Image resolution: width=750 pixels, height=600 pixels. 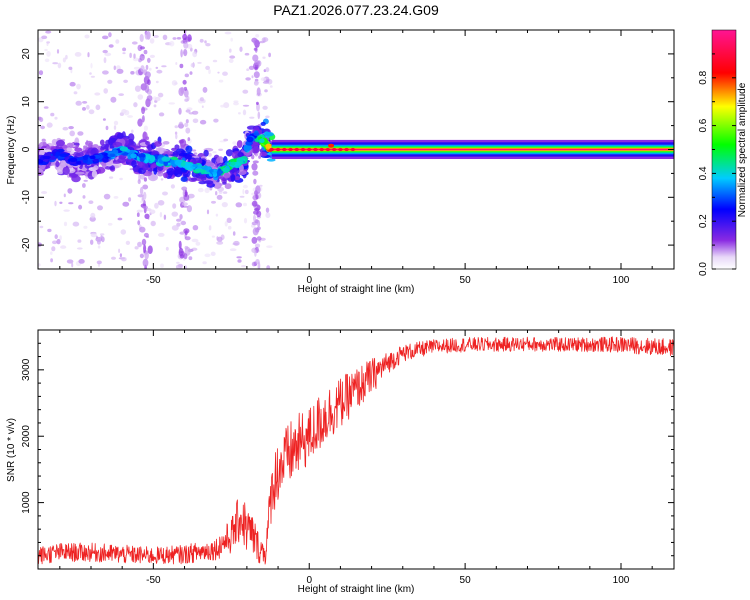 What do you see at coordinates (717, 164) in the screenshot?
I see `colorbar-ticks: 0.0 0.2 0.4 0.6 0.8` at bounding box center [717, 164].